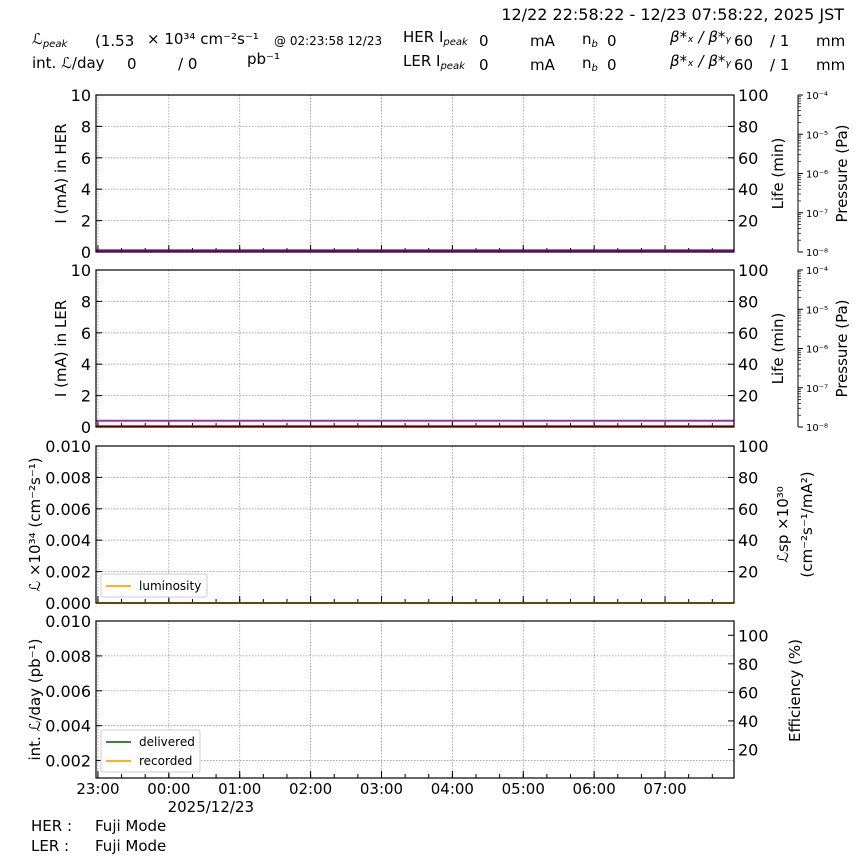 This screenshot has height=864, width=864. I want to click on right-axis-label-units: (cm⁻²s⁻¹/mA²), so click(807, 524).